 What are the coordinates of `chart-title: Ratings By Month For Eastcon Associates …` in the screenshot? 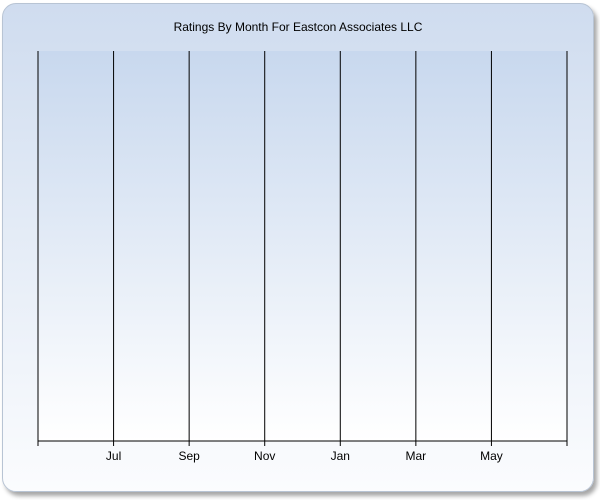 It's located at (298, 27).